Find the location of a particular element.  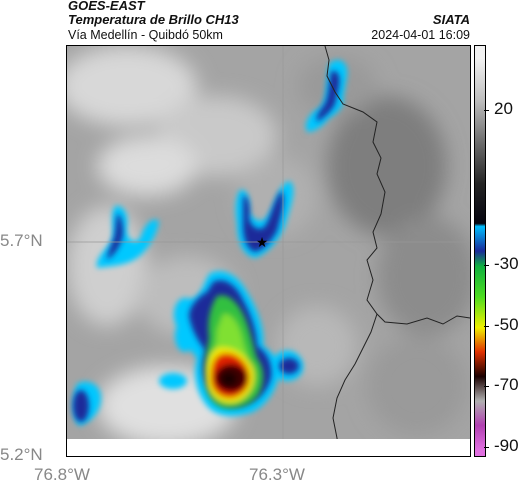

star-icon: ★ is located at coordinates (262, 243).